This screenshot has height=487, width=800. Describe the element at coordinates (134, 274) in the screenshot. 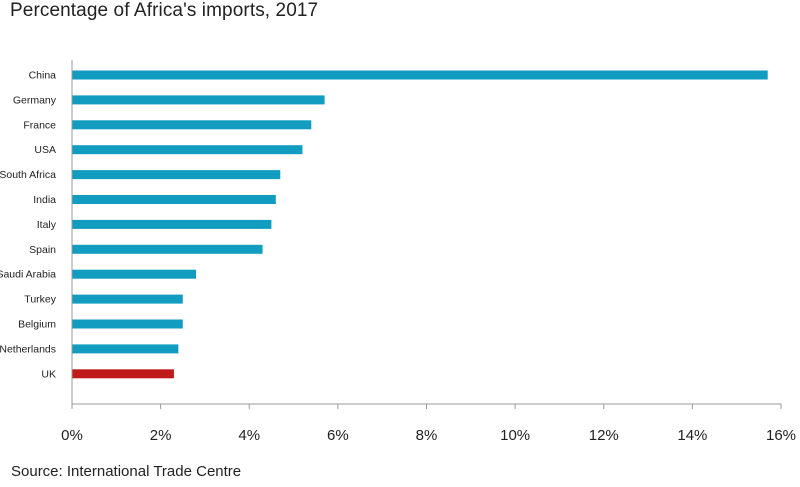

I see `bar-saudi-arabia` at that location.